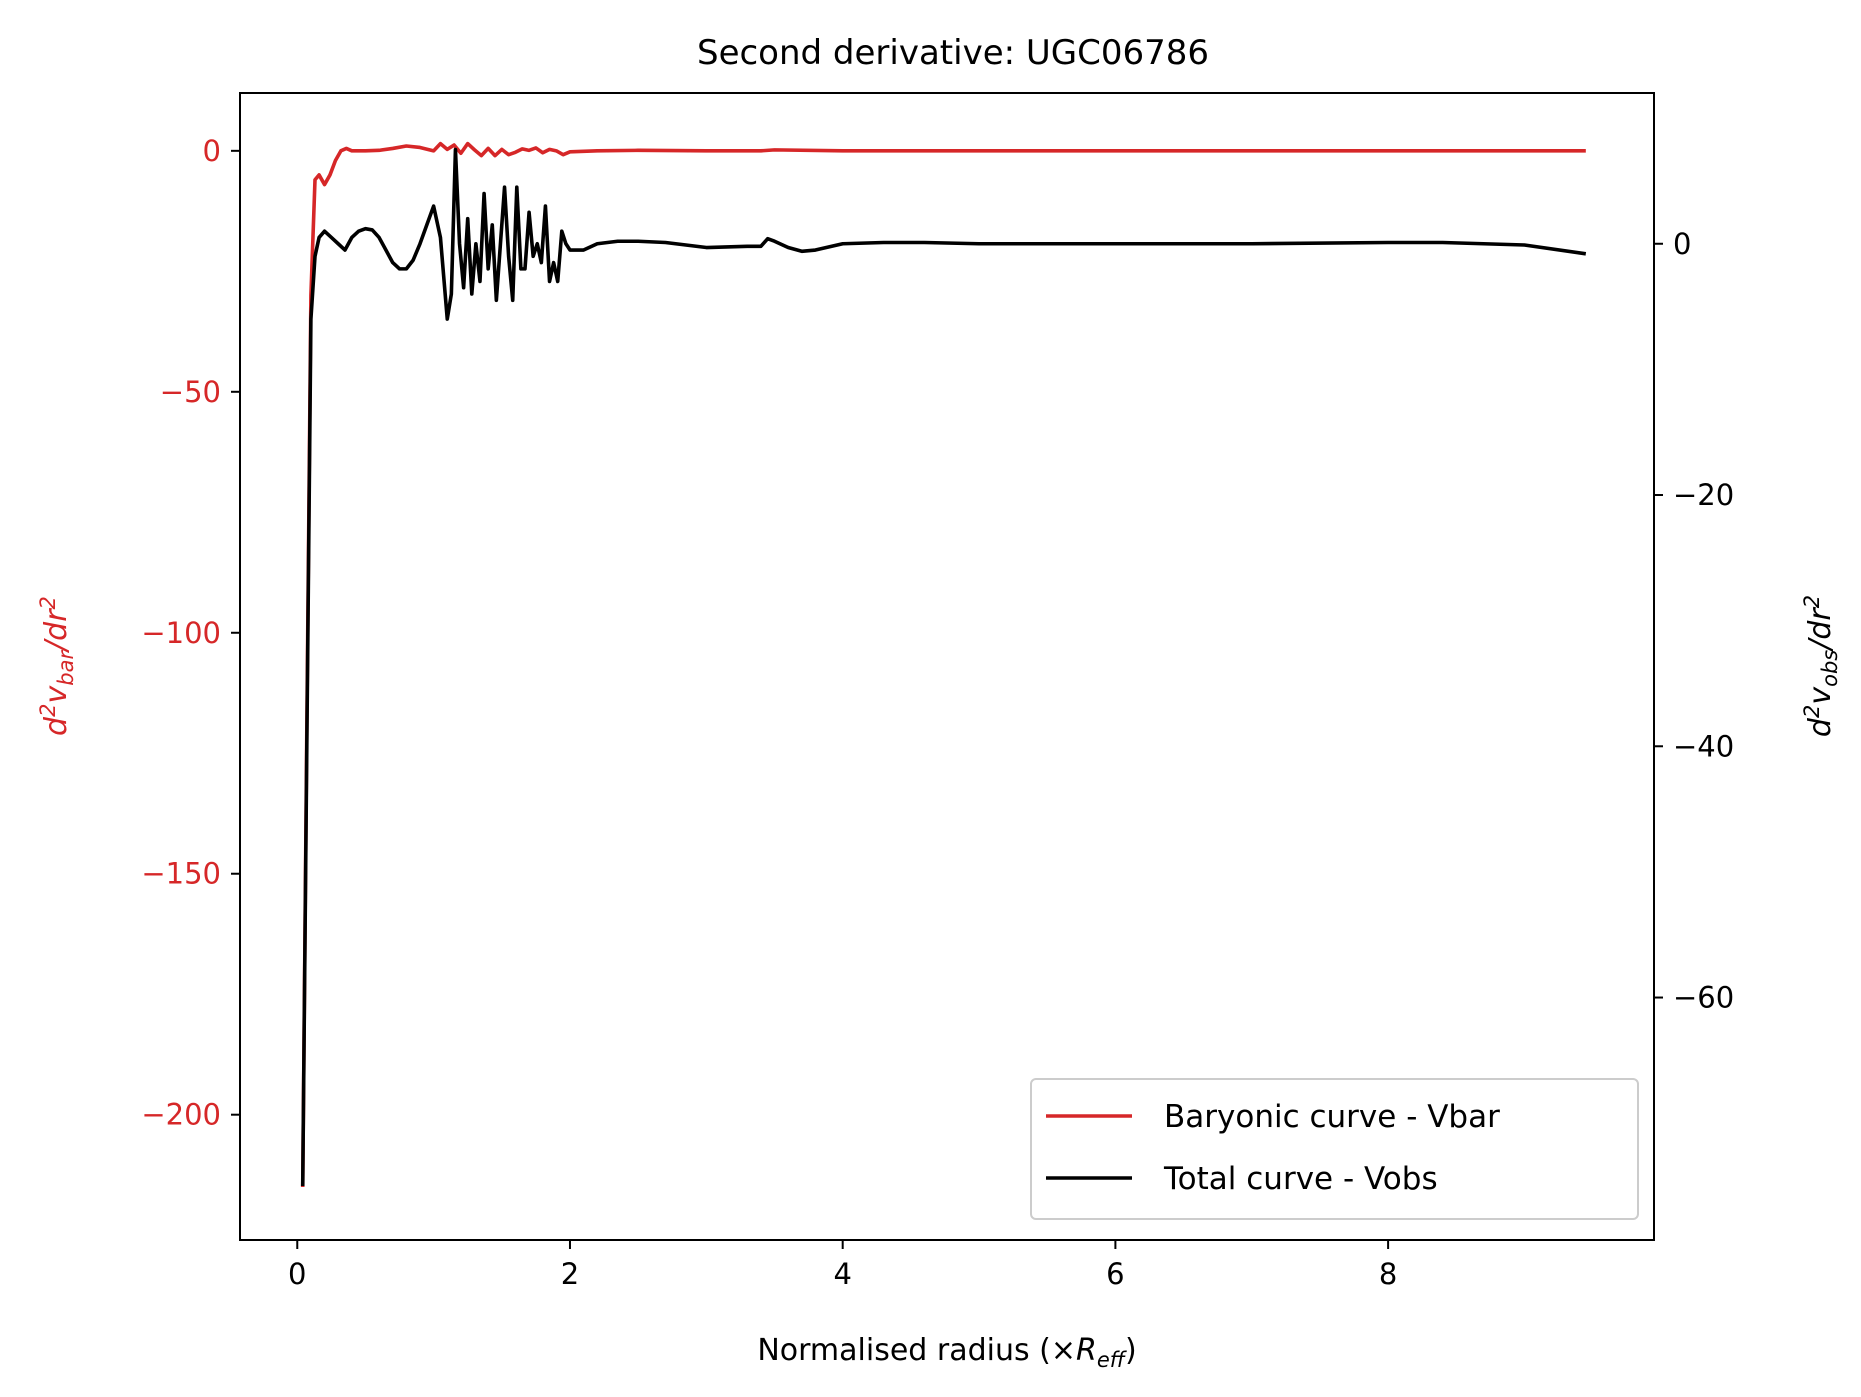 The image size is (1861, 1397). I want to click on left-y-tick-label: 0, so click(212, 151).